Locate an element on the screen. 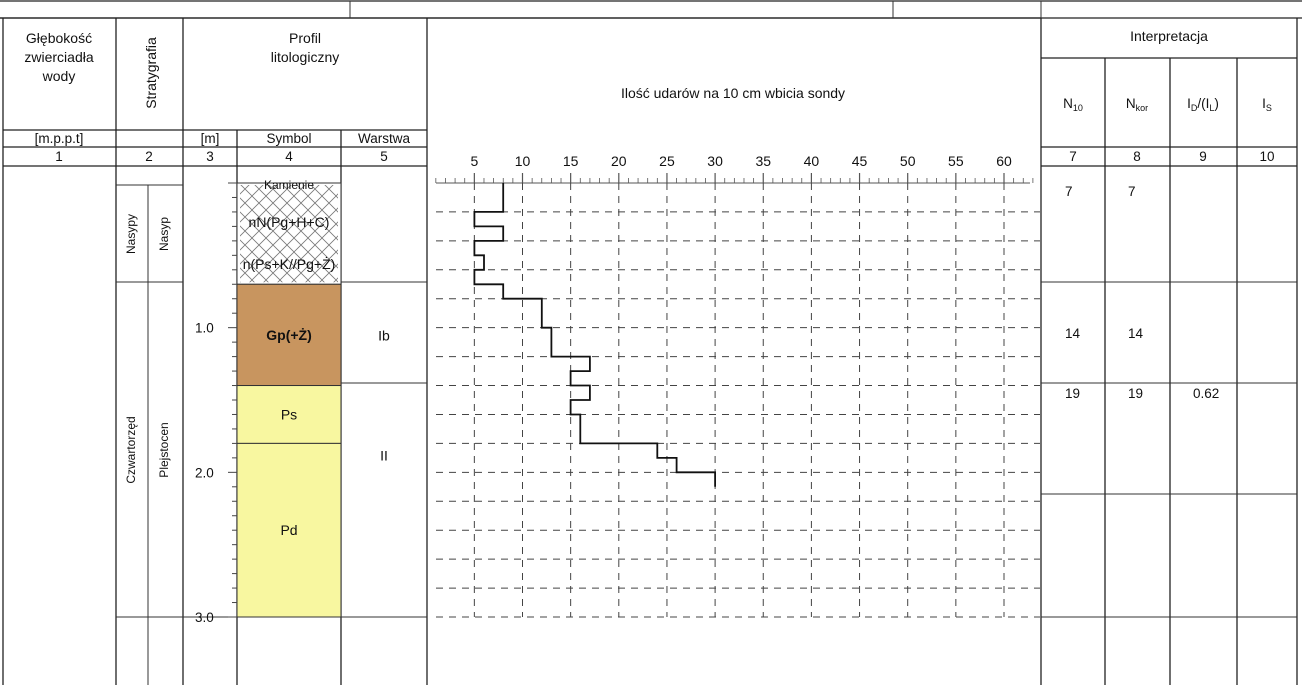 This screenshot has width=1302, height=685. water-depth-title-line-2: zwierciadła is located at coordinates (58, 57).